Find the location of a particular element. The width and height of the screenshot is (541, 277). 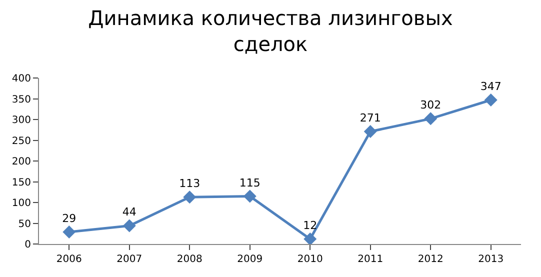

data-label: 347 is located at coordinates (491, 86).